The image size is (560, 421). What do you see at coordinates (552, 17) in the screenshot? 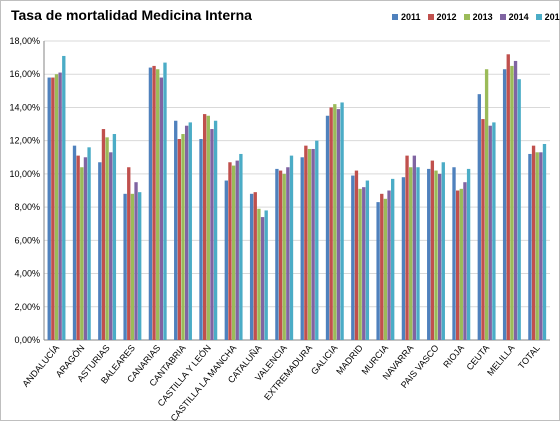
I see `legend-label-2015: 2015` at bounding box center [552, 17].